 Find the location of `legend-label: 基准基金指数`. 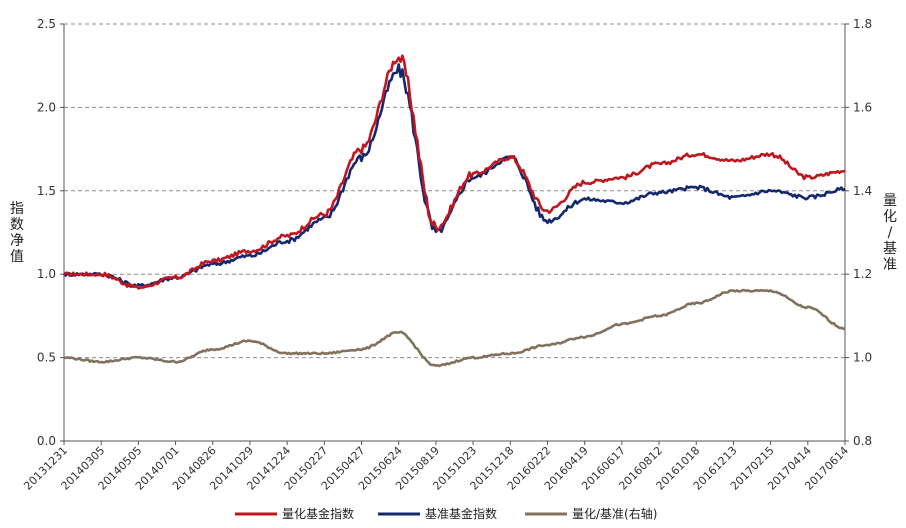

legend-label: 基准基金指数 is located at coordinates (461, 513).